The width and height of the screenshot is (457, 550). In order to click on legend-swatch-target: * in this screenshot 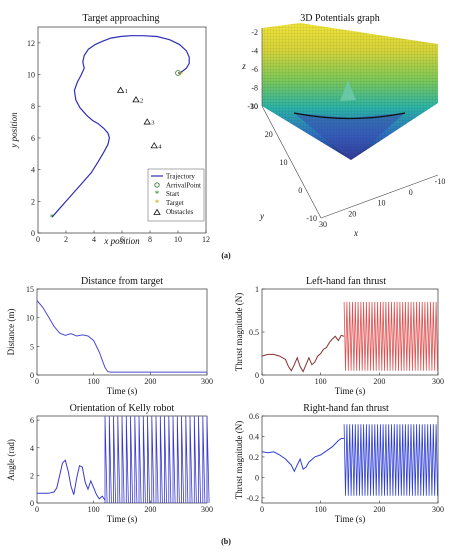, I will do `click(157, 203)`.